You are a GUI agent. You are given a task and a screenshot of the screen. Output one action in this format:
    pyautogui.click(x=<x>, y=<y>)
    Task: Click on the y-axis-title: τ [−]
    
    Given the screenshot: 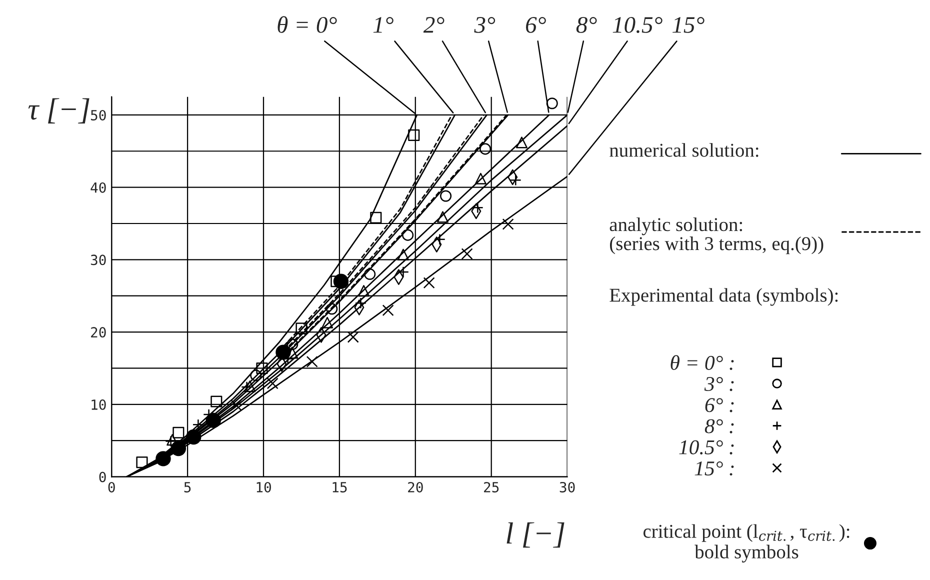 What is the action you would take?
    pyautogui.click(x=59, y=111)
    